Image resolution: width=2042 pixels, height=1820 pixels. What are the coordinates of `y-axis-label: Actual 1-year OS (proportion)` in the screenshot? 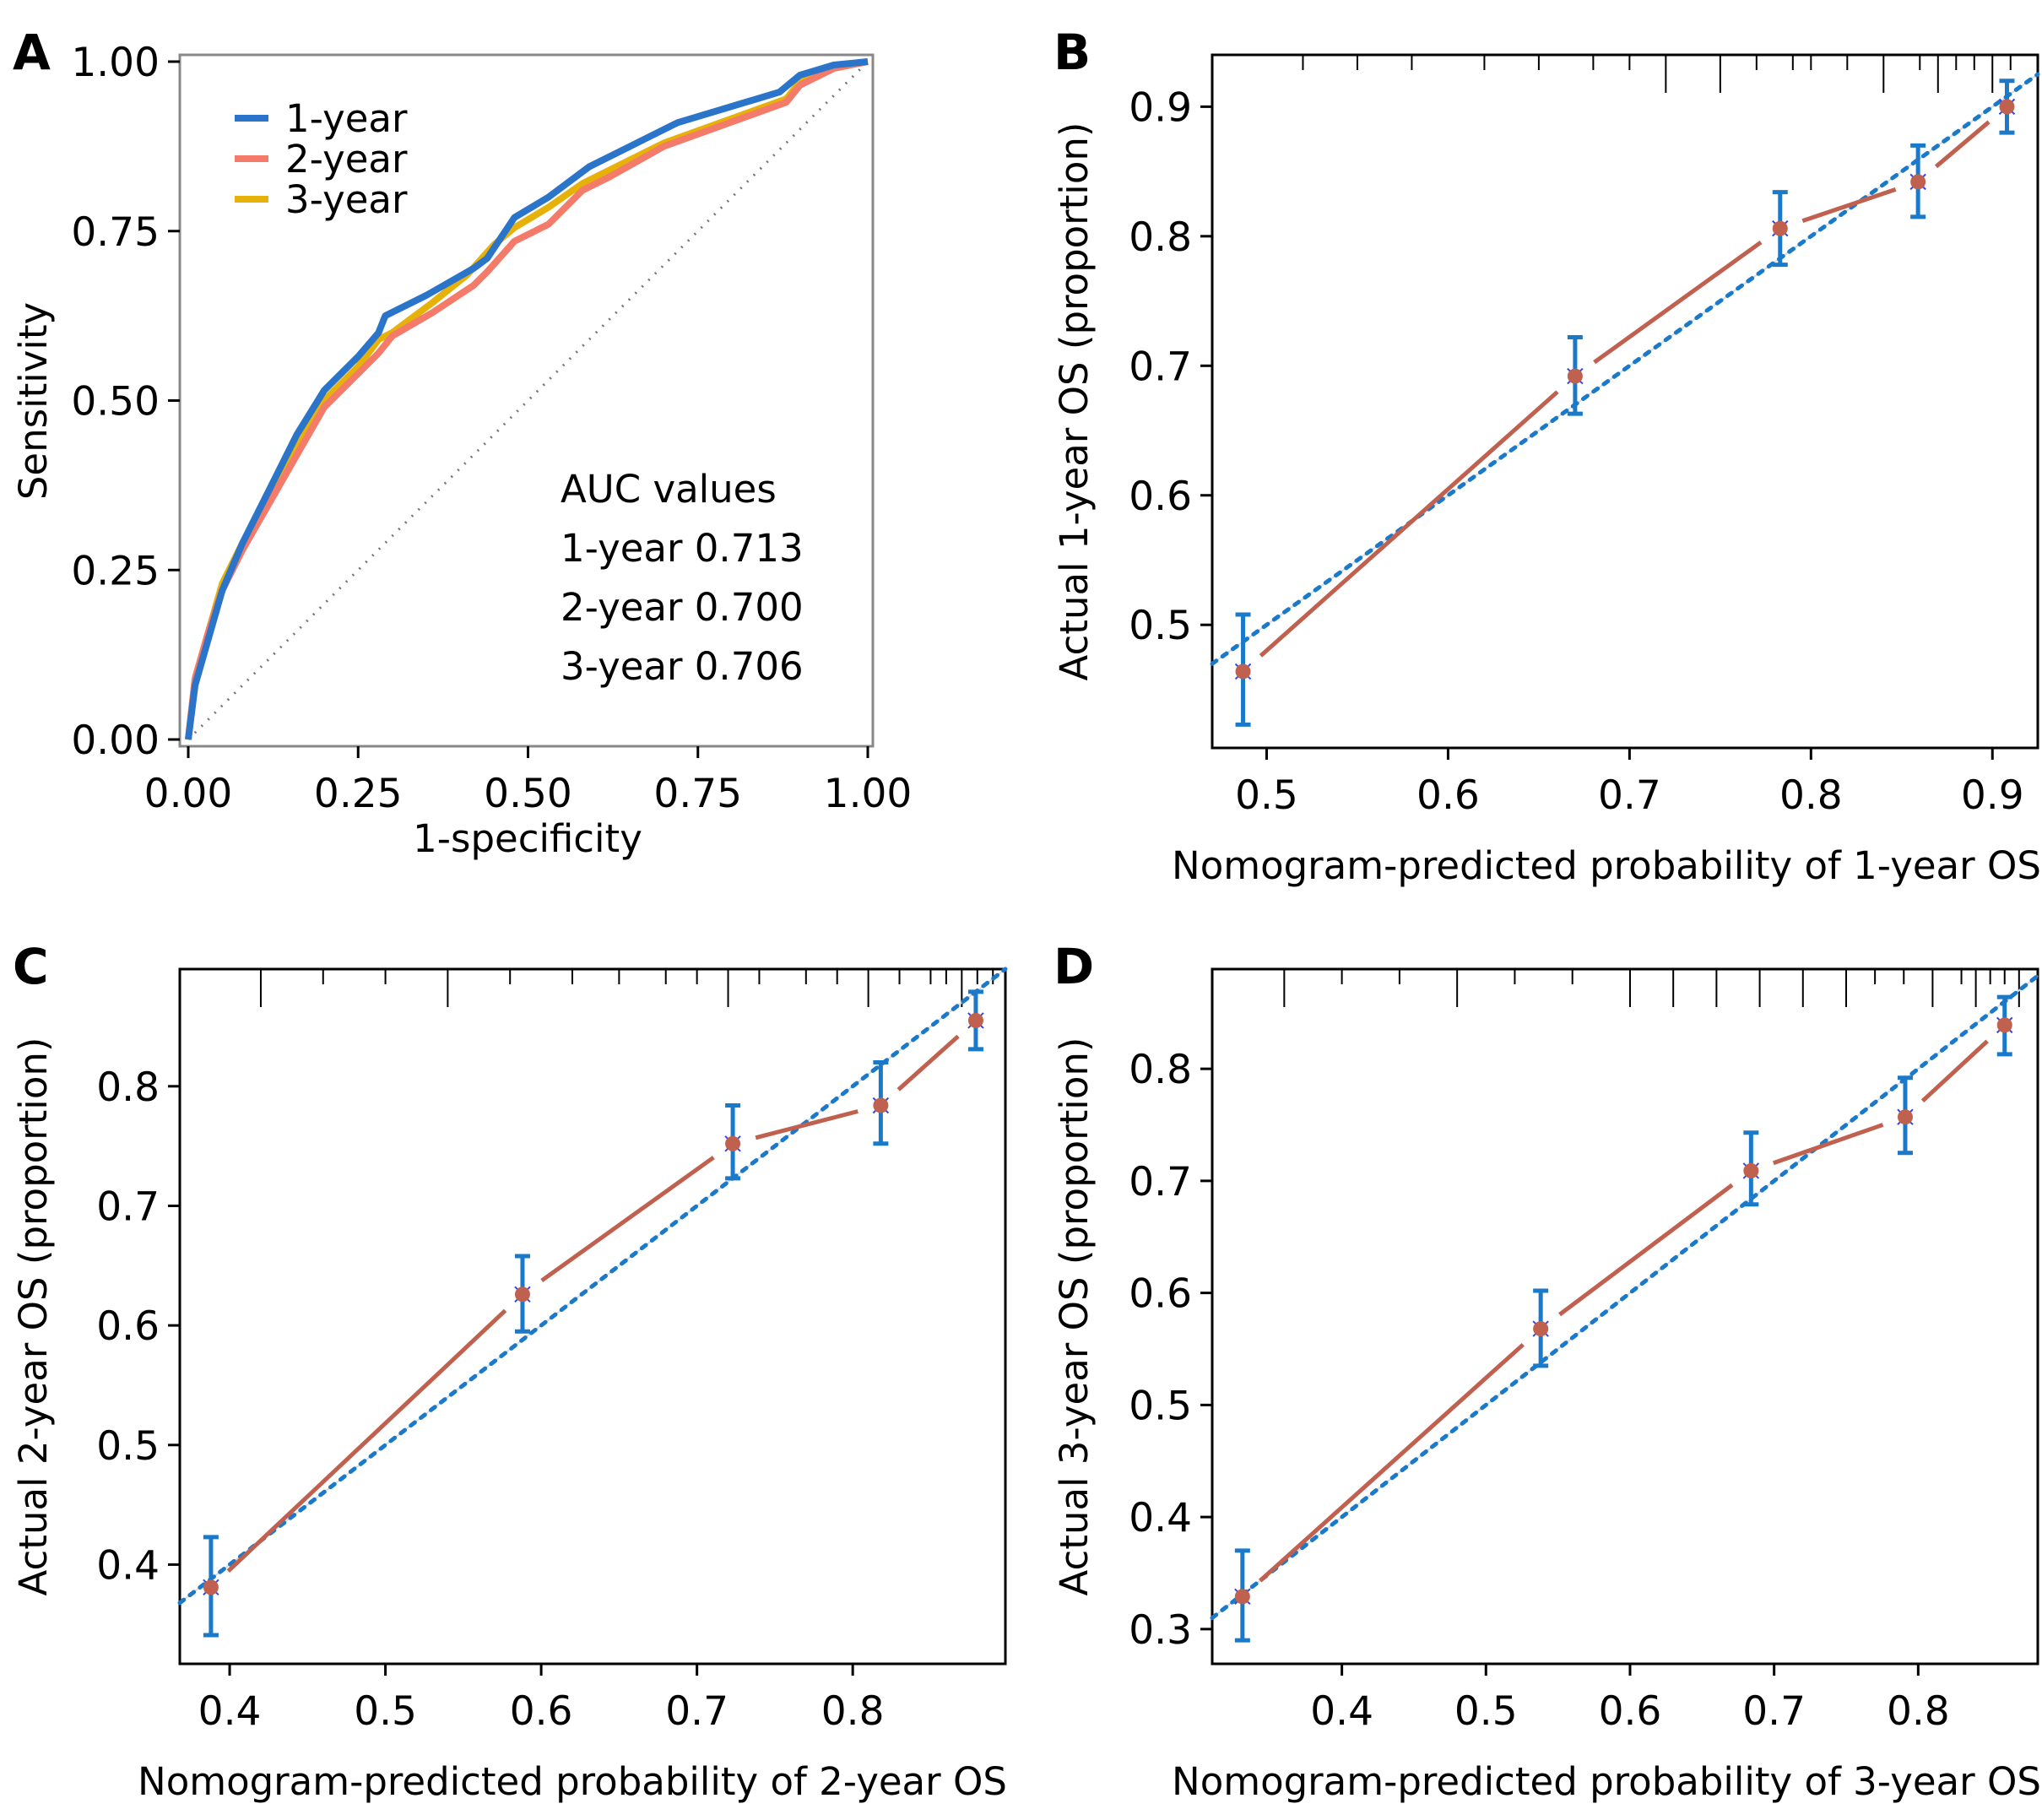 It's located at (1074, 401).